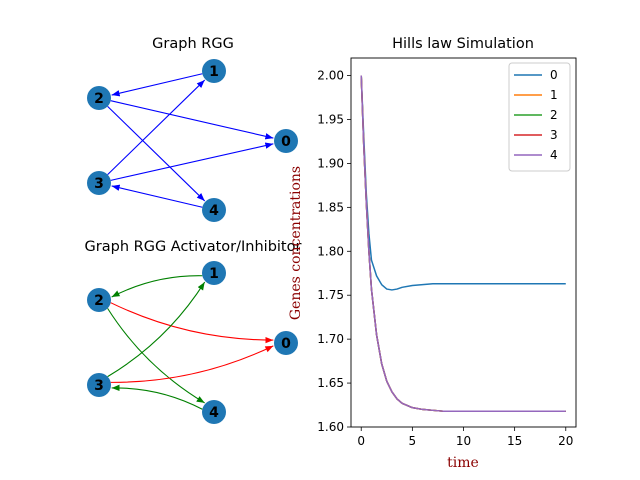  I want to click on rgg-node-label-3: 3, so click(99, 184).